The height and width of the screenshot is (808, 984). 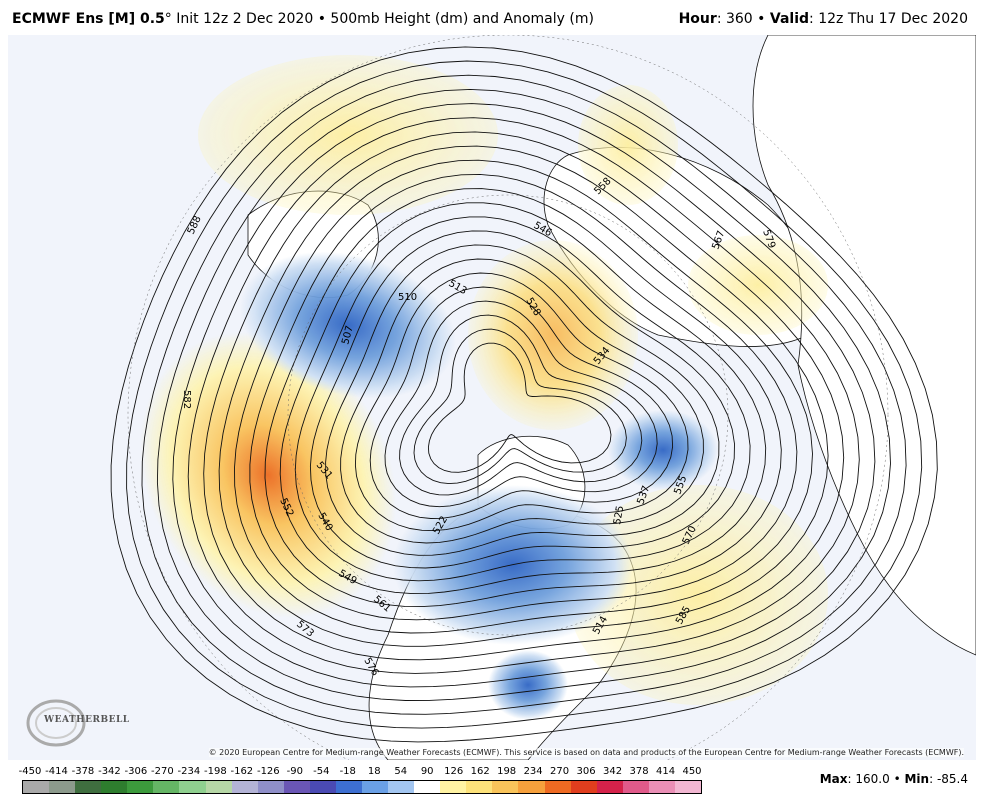 What do you see at coordinates (528, 685) in the screenshot?
I see `negative-anomaly-us-east` at bounding box center [528, 685].